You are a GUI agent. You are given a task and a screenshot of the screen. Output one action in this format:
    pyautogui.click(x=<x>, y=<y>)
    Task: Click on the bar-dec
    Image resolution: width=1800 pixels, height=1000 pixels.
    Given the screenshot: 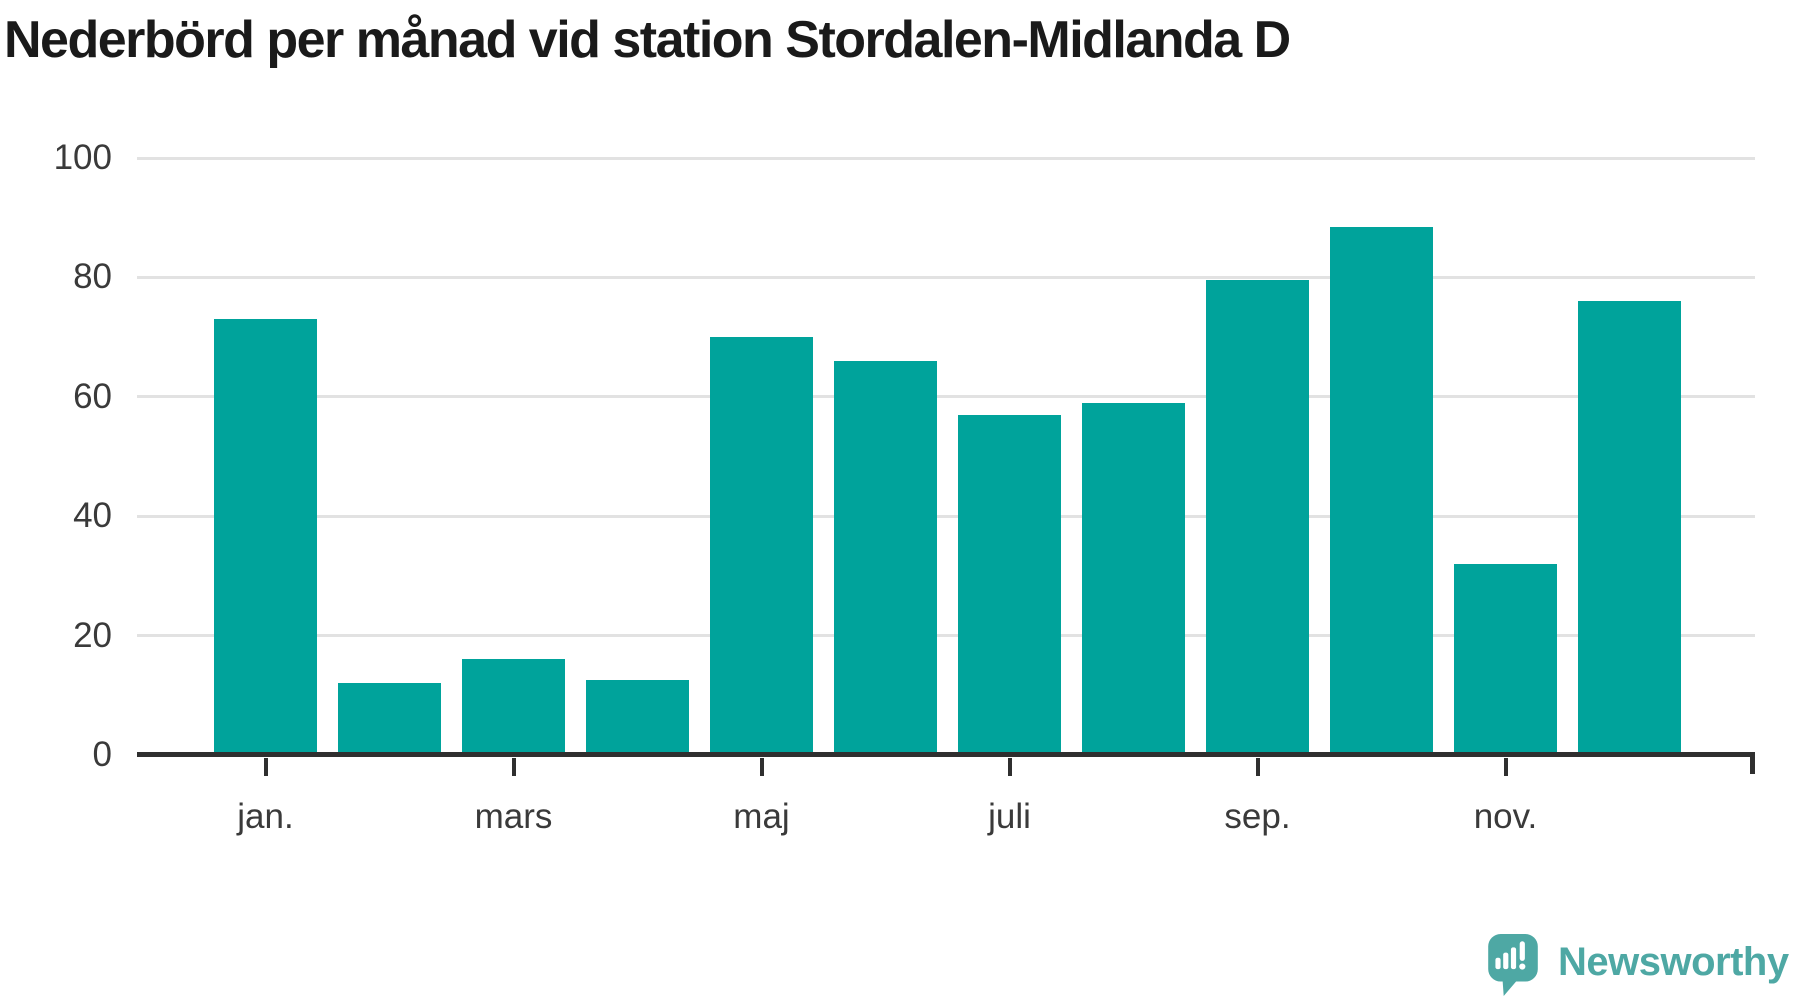 What is the action you would take?
    pyautogui.click(x=1629, y=528)
    